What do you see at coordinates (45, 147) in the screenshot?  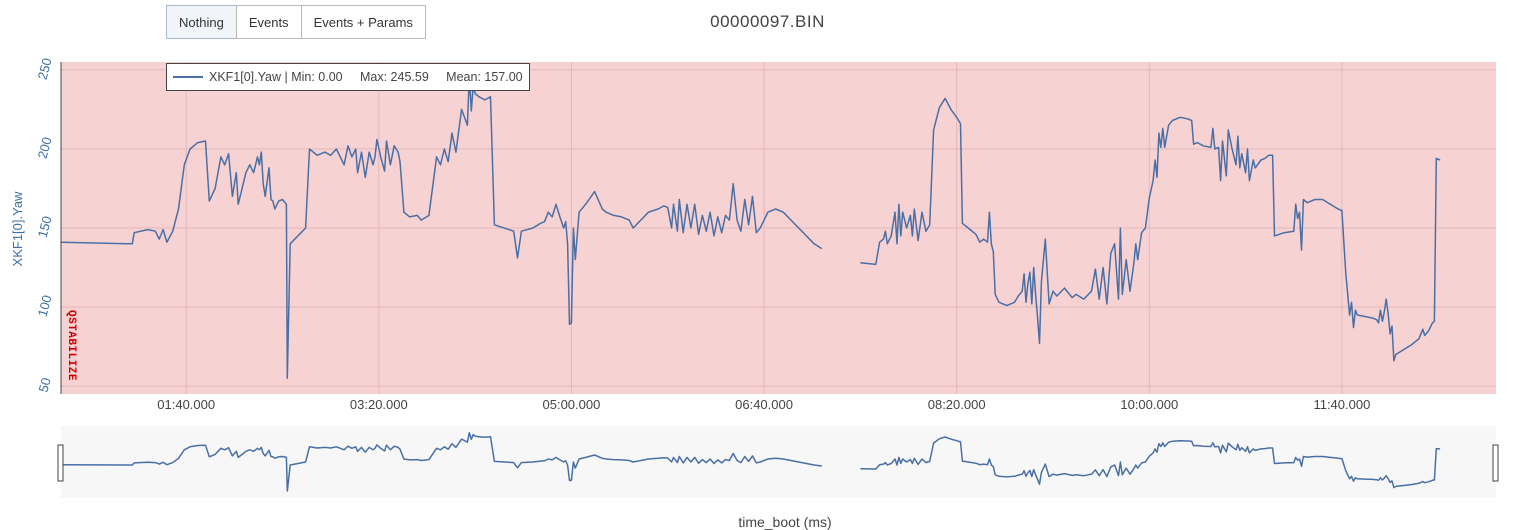 I see `y-tick-label: 200` at bounding box center [45, 147].